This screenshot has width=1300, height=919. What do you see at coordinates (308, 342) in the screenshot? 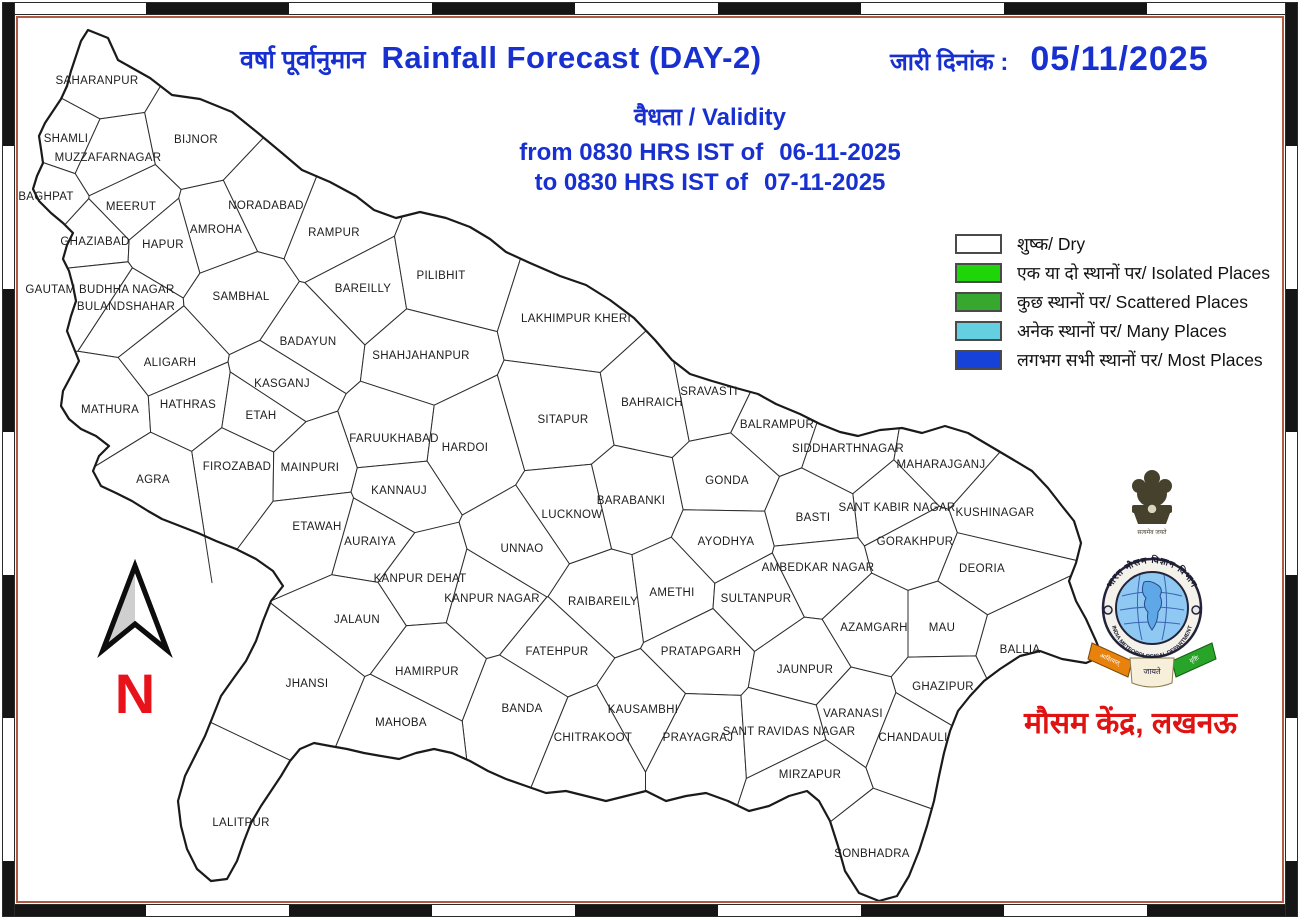
I see `district-label: BADAYUN` at bounding box center [308, 342].